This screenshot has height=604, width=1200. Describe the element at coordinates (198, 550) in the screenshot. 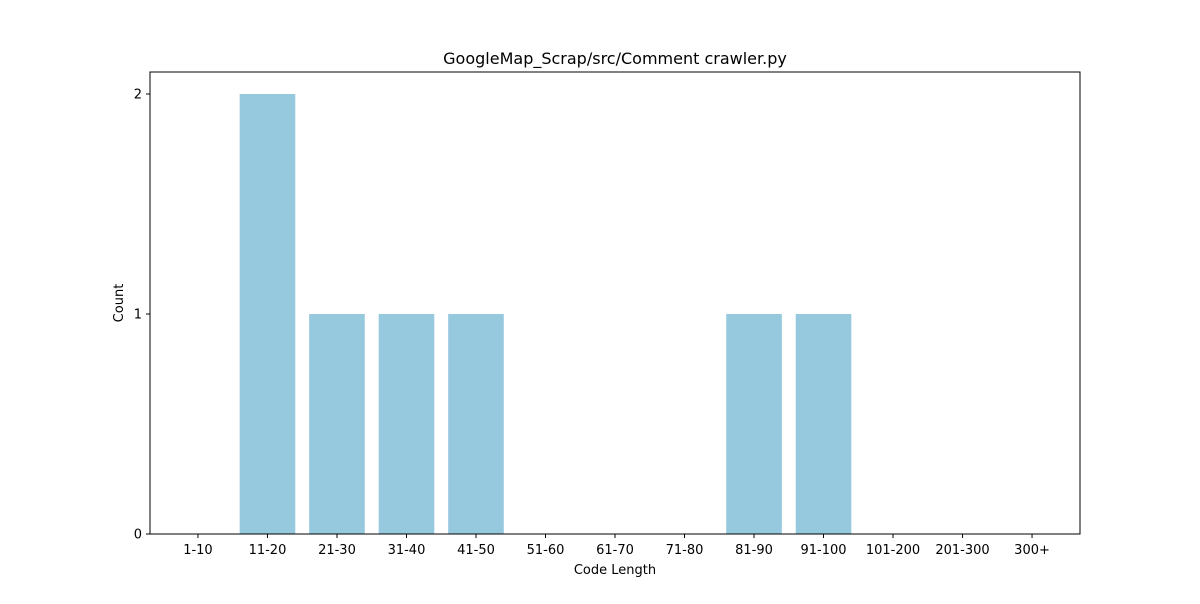

I see `x-tick-label: 1-10` at that location.